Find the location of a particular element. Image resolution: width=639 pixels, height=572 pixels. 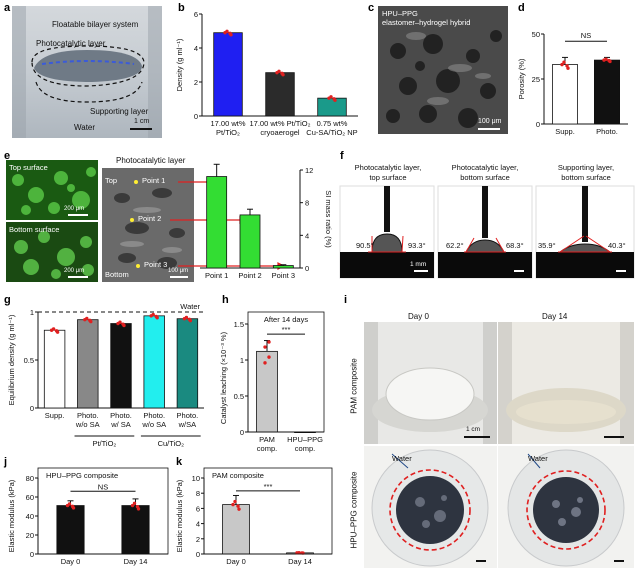

panel-e-top-surface-image: Top surface 200 μm is located at coordinates (52, 190).